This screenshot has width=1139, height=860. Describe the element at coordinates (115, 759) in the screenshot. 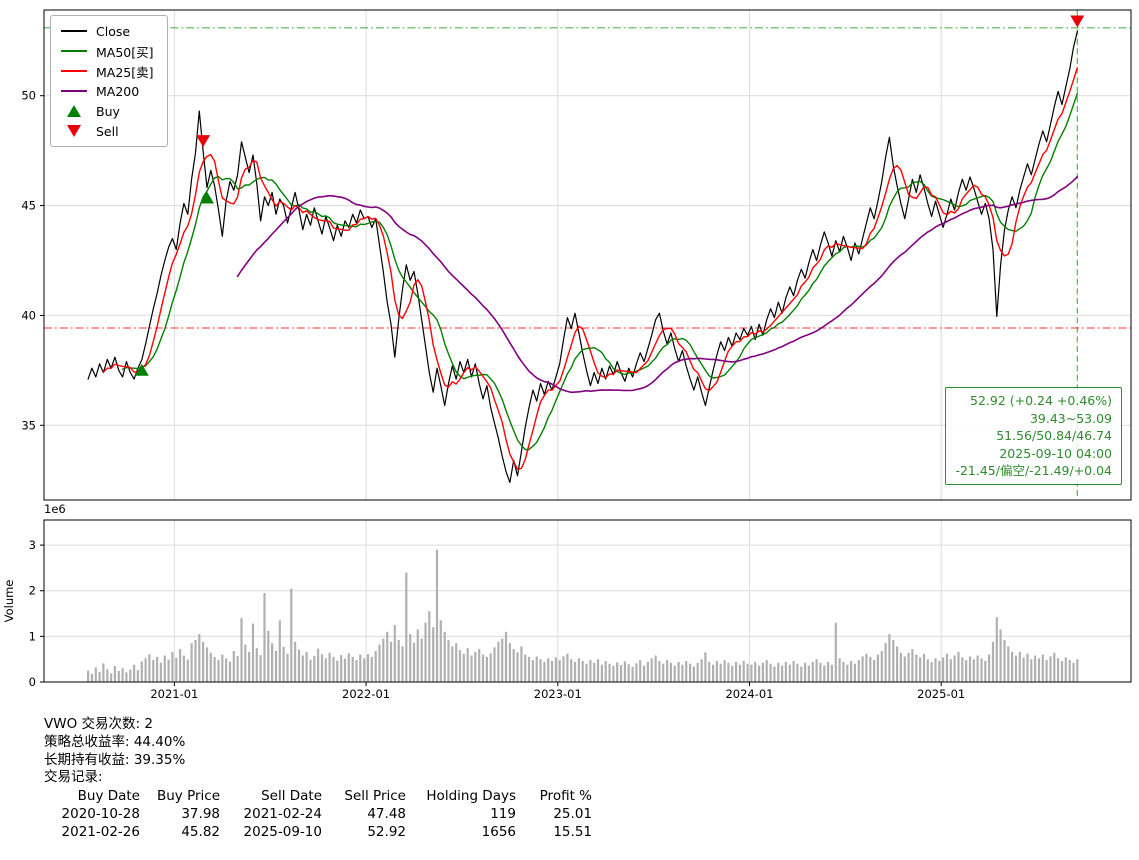

I see `hold-return-line: 长期持有收益: 39.35%` at that location.